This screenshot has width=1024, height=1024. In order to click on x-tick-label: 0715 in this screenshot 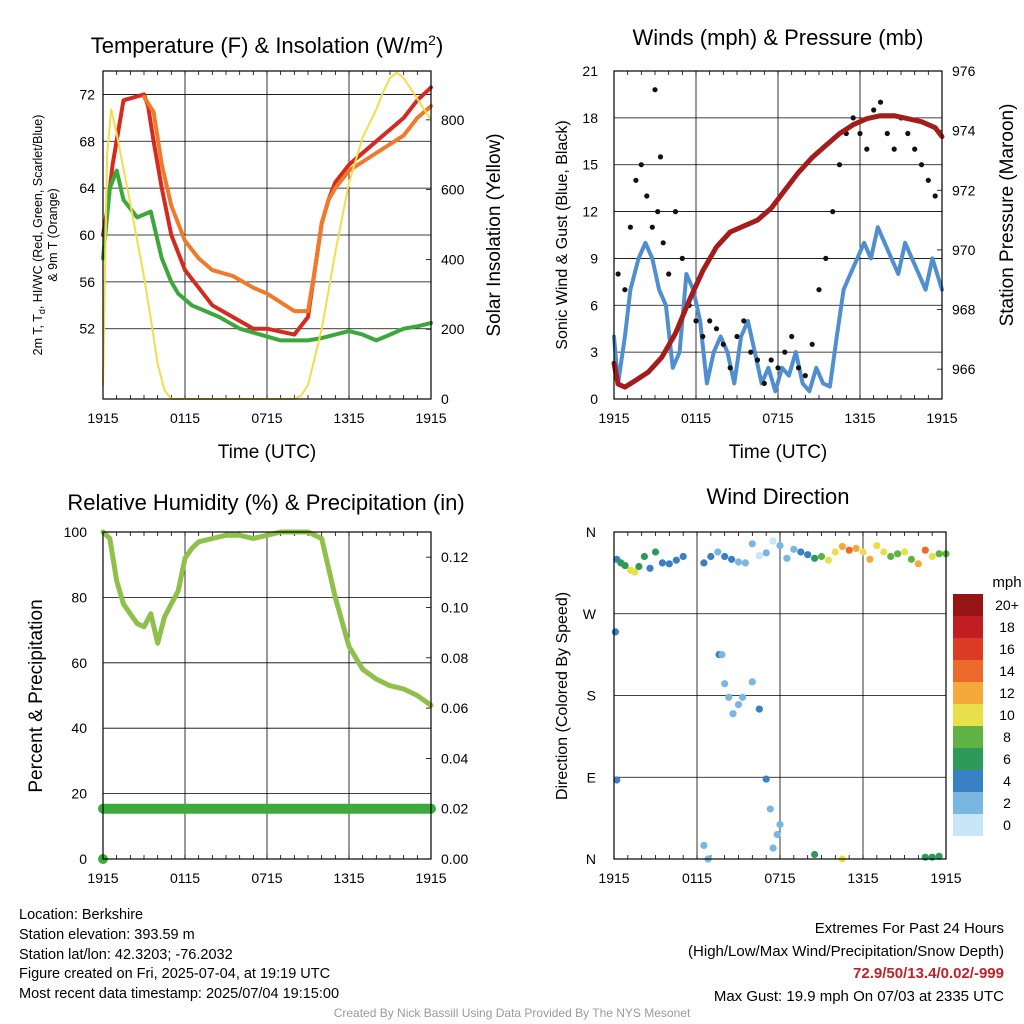, I will do `click(266, 878)`.